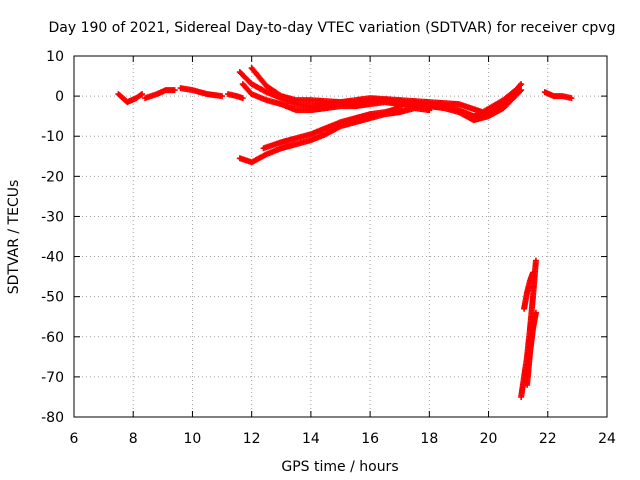 This screenshot has width=640, height=480. I want to click on y-tick-label: 10, so click(55, 57).